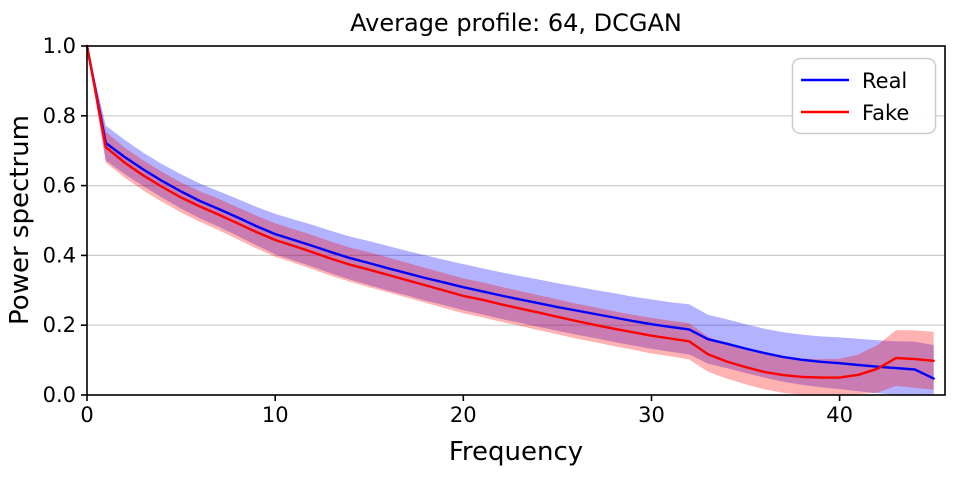 The image size is (960, 480). What do you see at coordinates (59, 255) in the screenshot?
I see `y-tick-label: 0.4` at bounding box center [59, 255].